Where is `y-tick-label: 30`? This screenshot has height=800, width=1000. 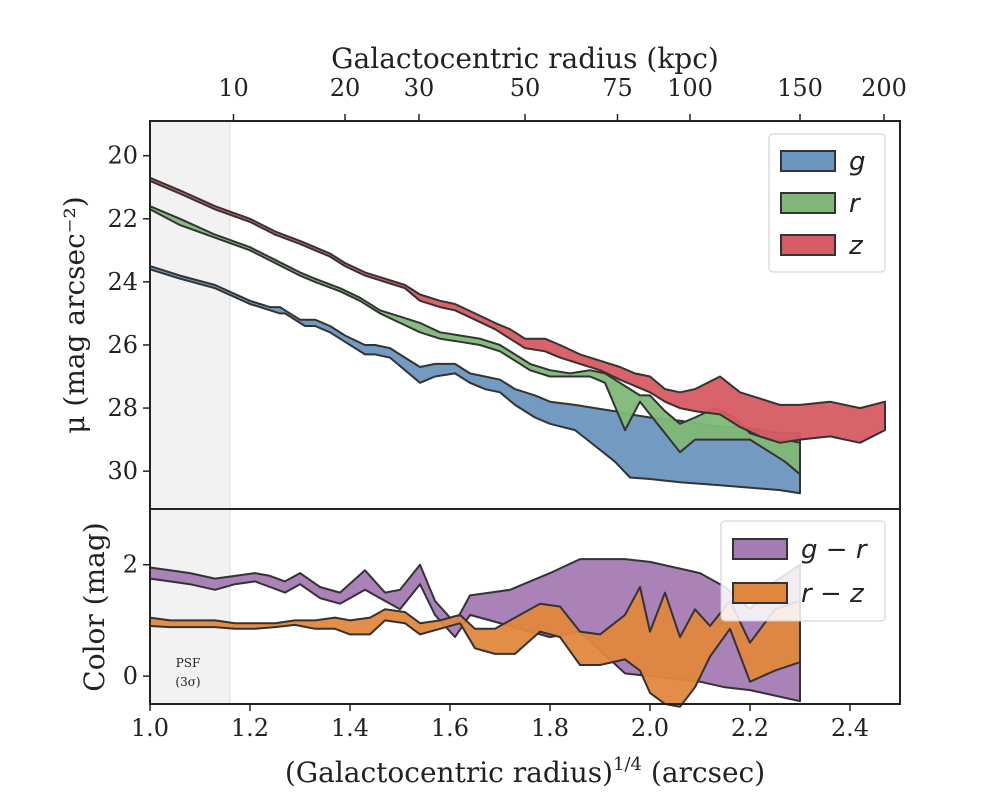 y-tick-label: 30 is located at coordinates (122, 471).